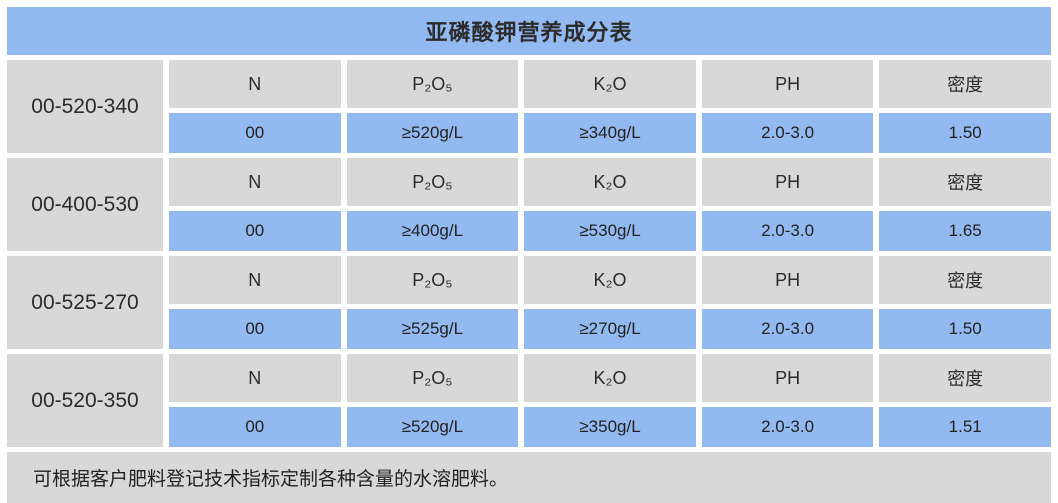  I want to click on value-k2o: ≥340g/L, so click(610, 133).